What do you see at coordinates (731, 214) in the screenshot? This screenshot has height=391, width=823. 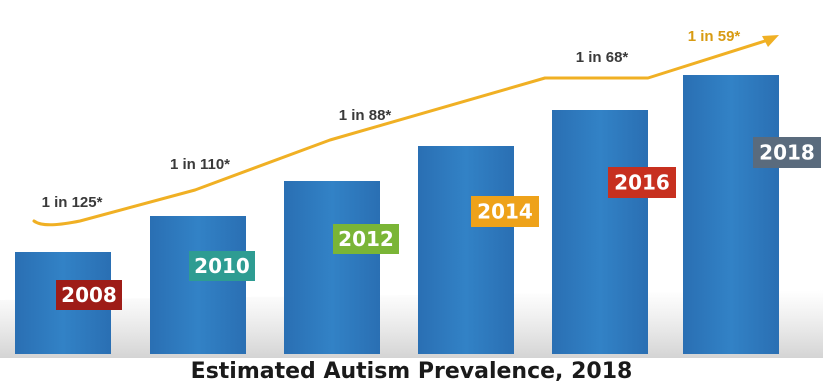 I see `bar-2018` at bounding box center [731, 214].